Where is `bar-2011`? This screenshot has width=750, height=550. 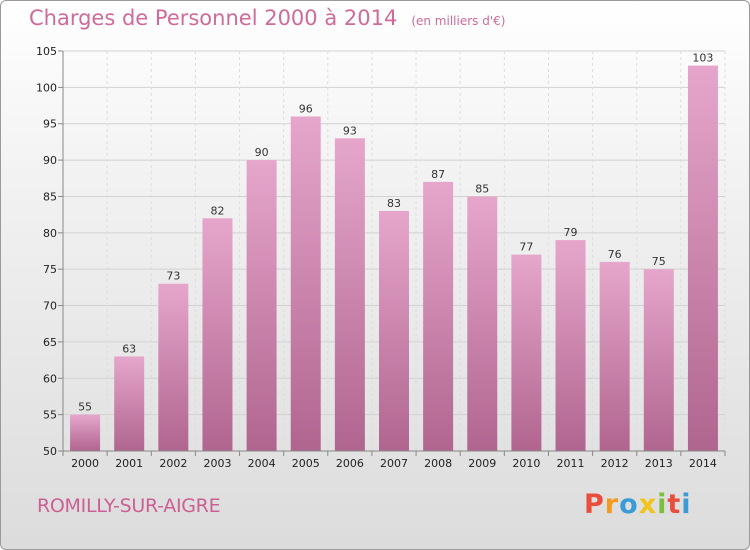
bar-2011 is located at coordinates (570, 345).